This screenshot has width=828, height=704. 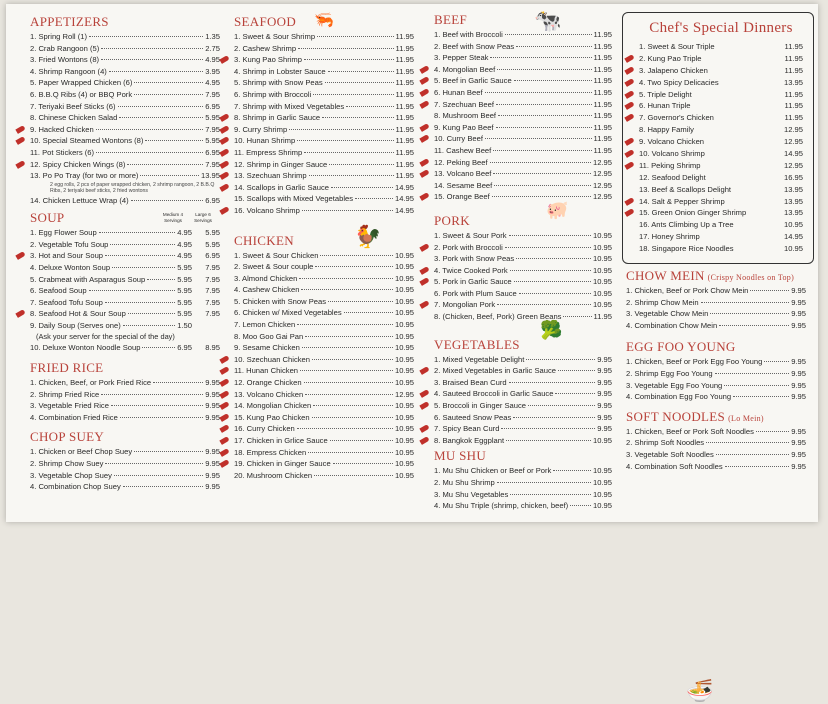 I want to click on menu-item: 7. Shrimp with Mixed Vegetables 11.95, so click(x=324, y=107).